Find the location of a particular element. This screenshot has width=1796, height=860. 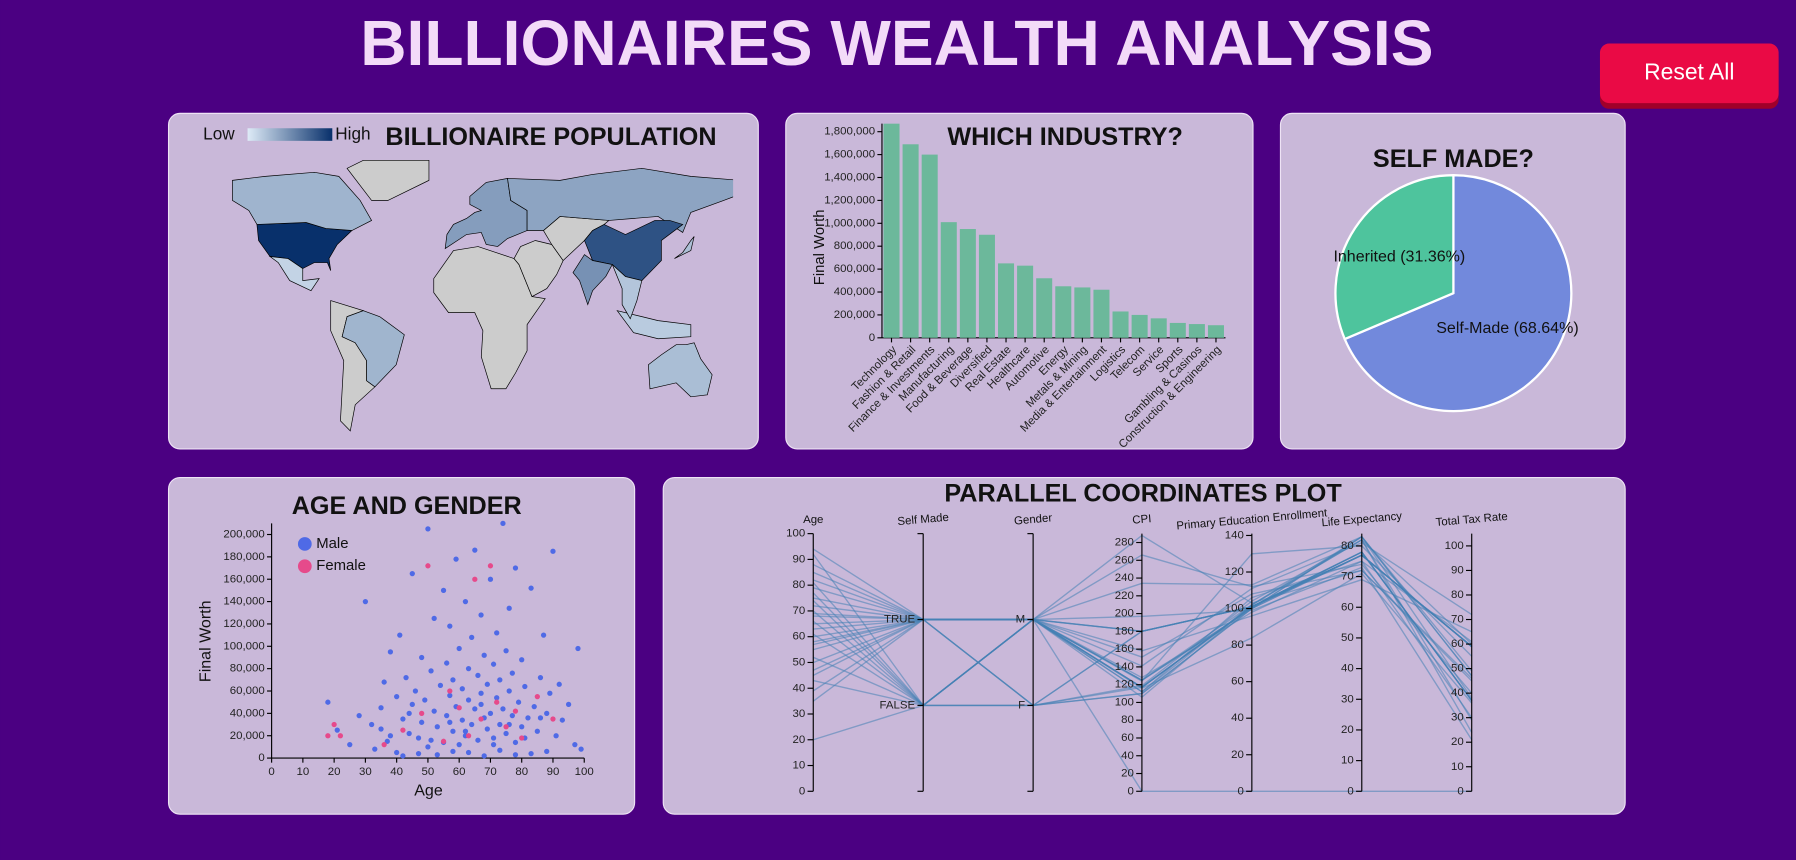

axis-tick-label: 40 is located at coordinates (1457, 693).